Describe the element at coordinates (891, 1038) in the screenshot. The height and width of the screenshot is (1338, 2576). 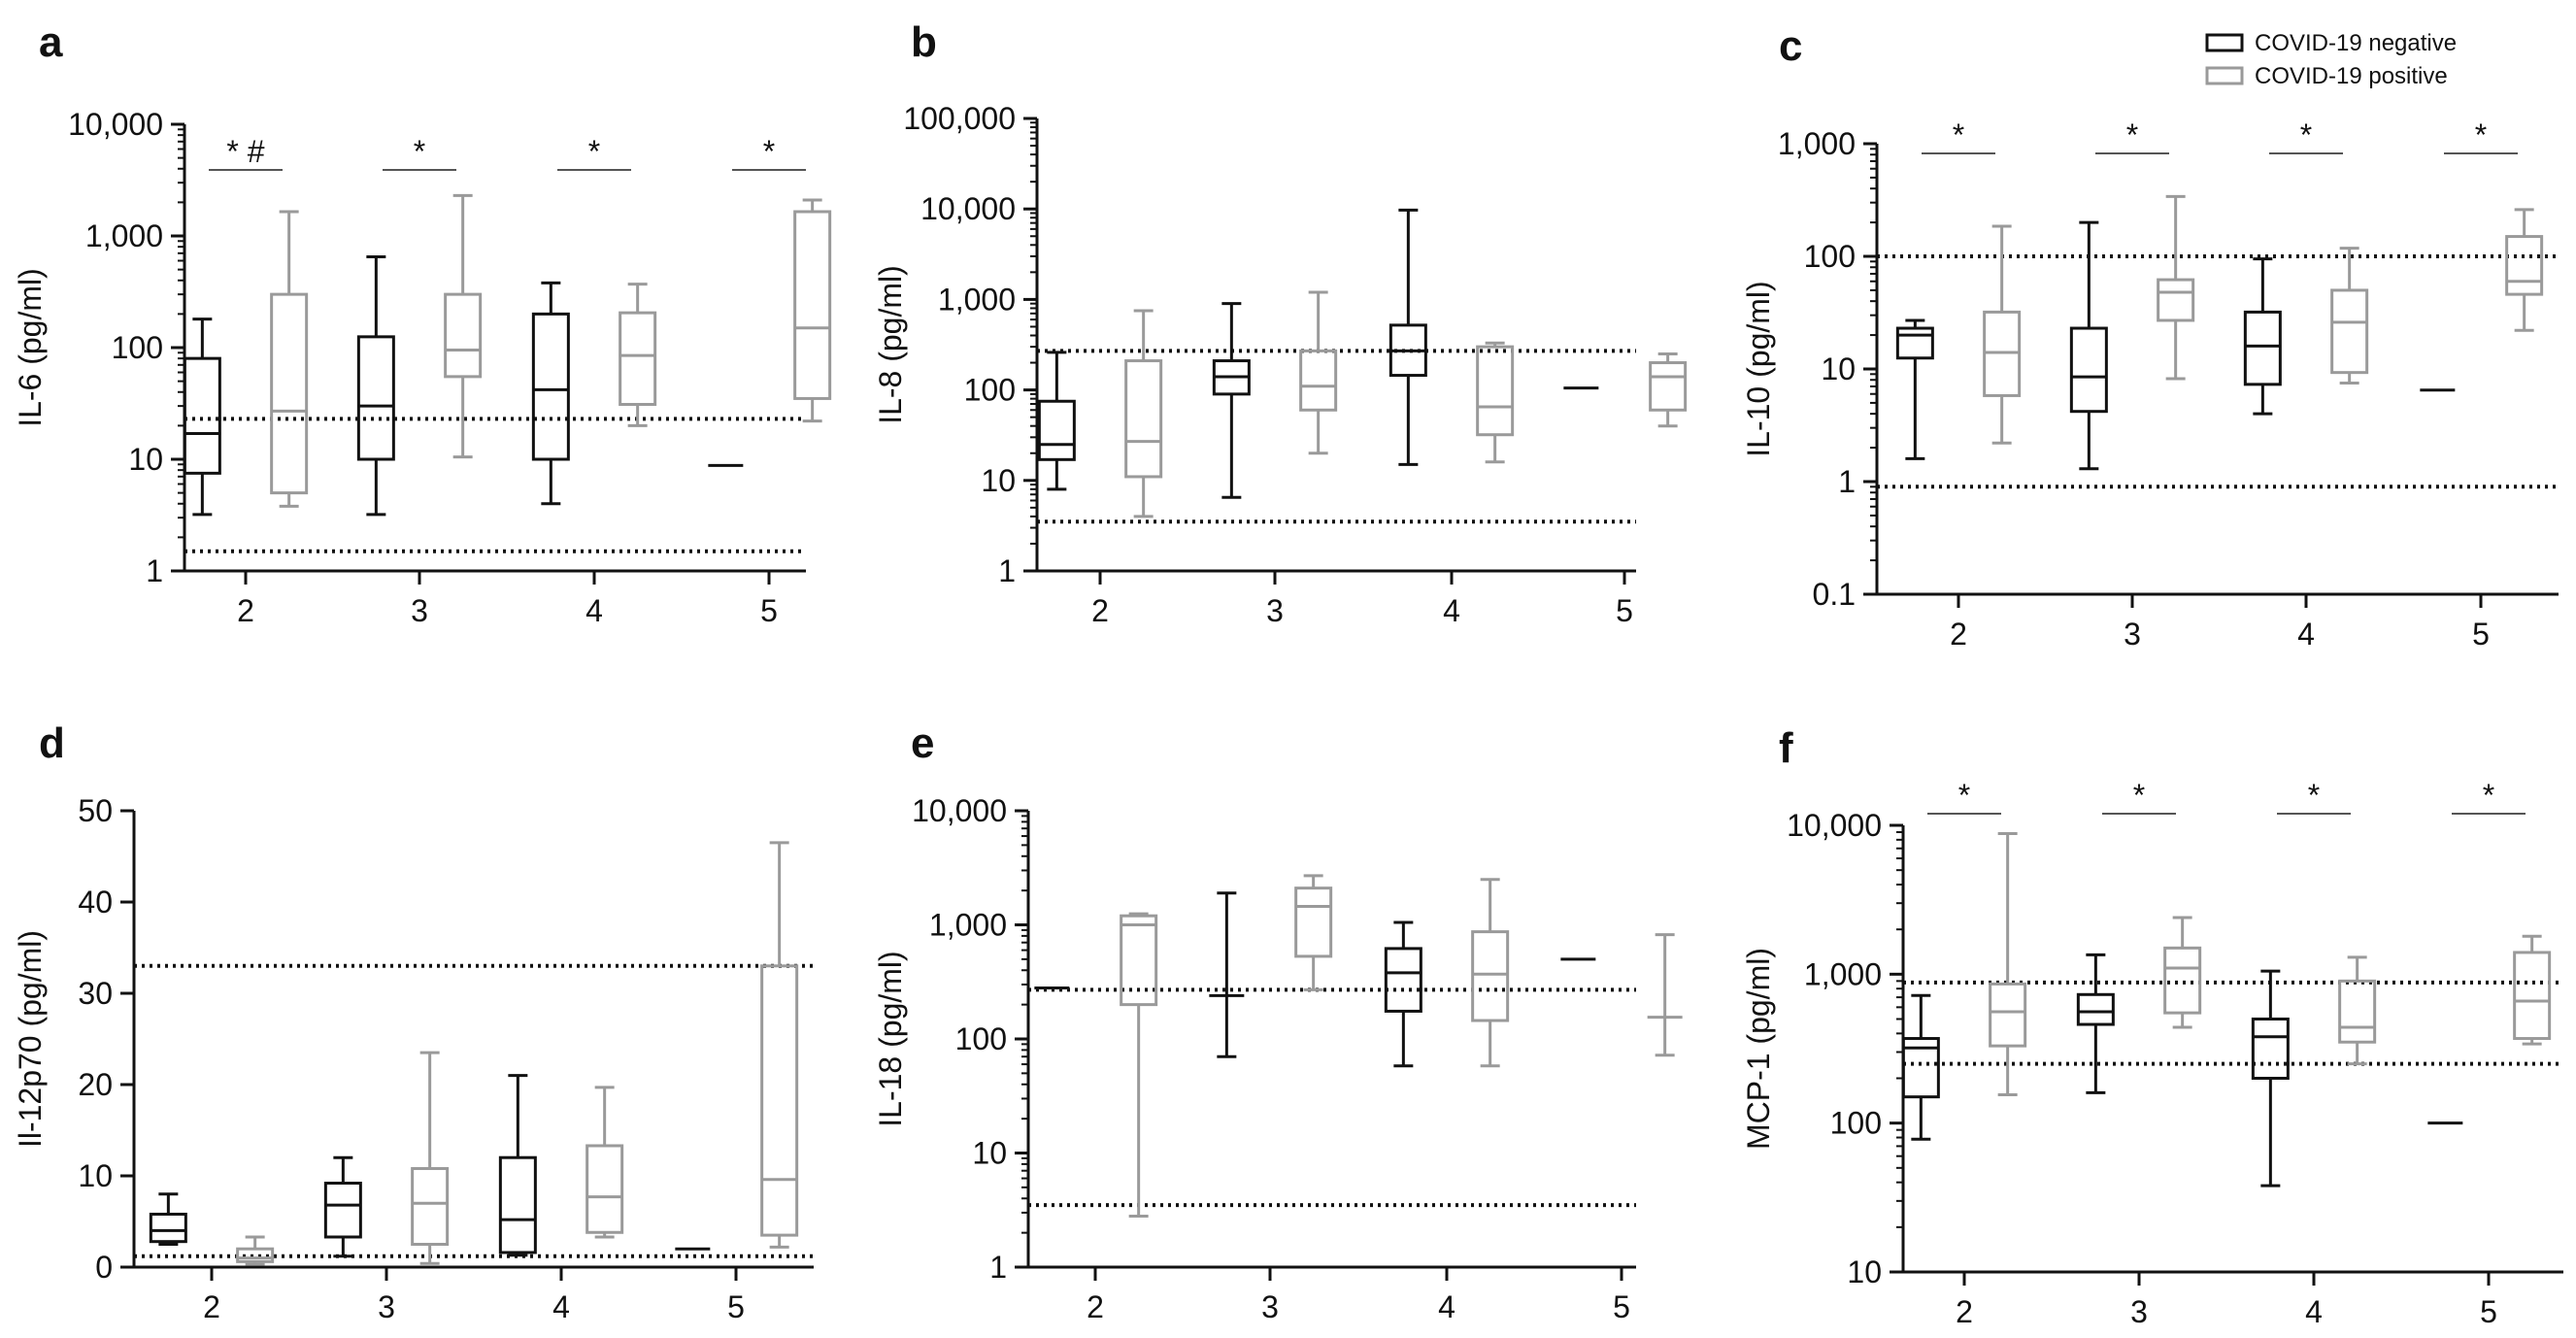
I see `y-axis-title: IL-18 (pg/ml)` at that location.